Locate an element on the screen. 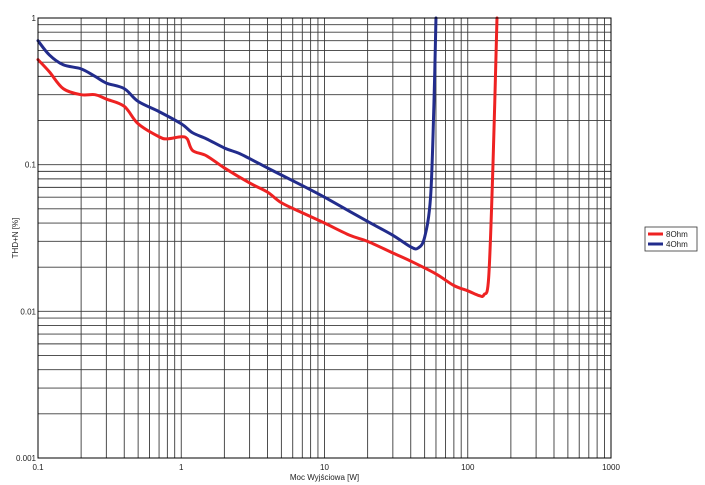 The width and height of the screenshot is (705, 485). y-axis-label: THD+N [%] is located at coordinates (15, 238).